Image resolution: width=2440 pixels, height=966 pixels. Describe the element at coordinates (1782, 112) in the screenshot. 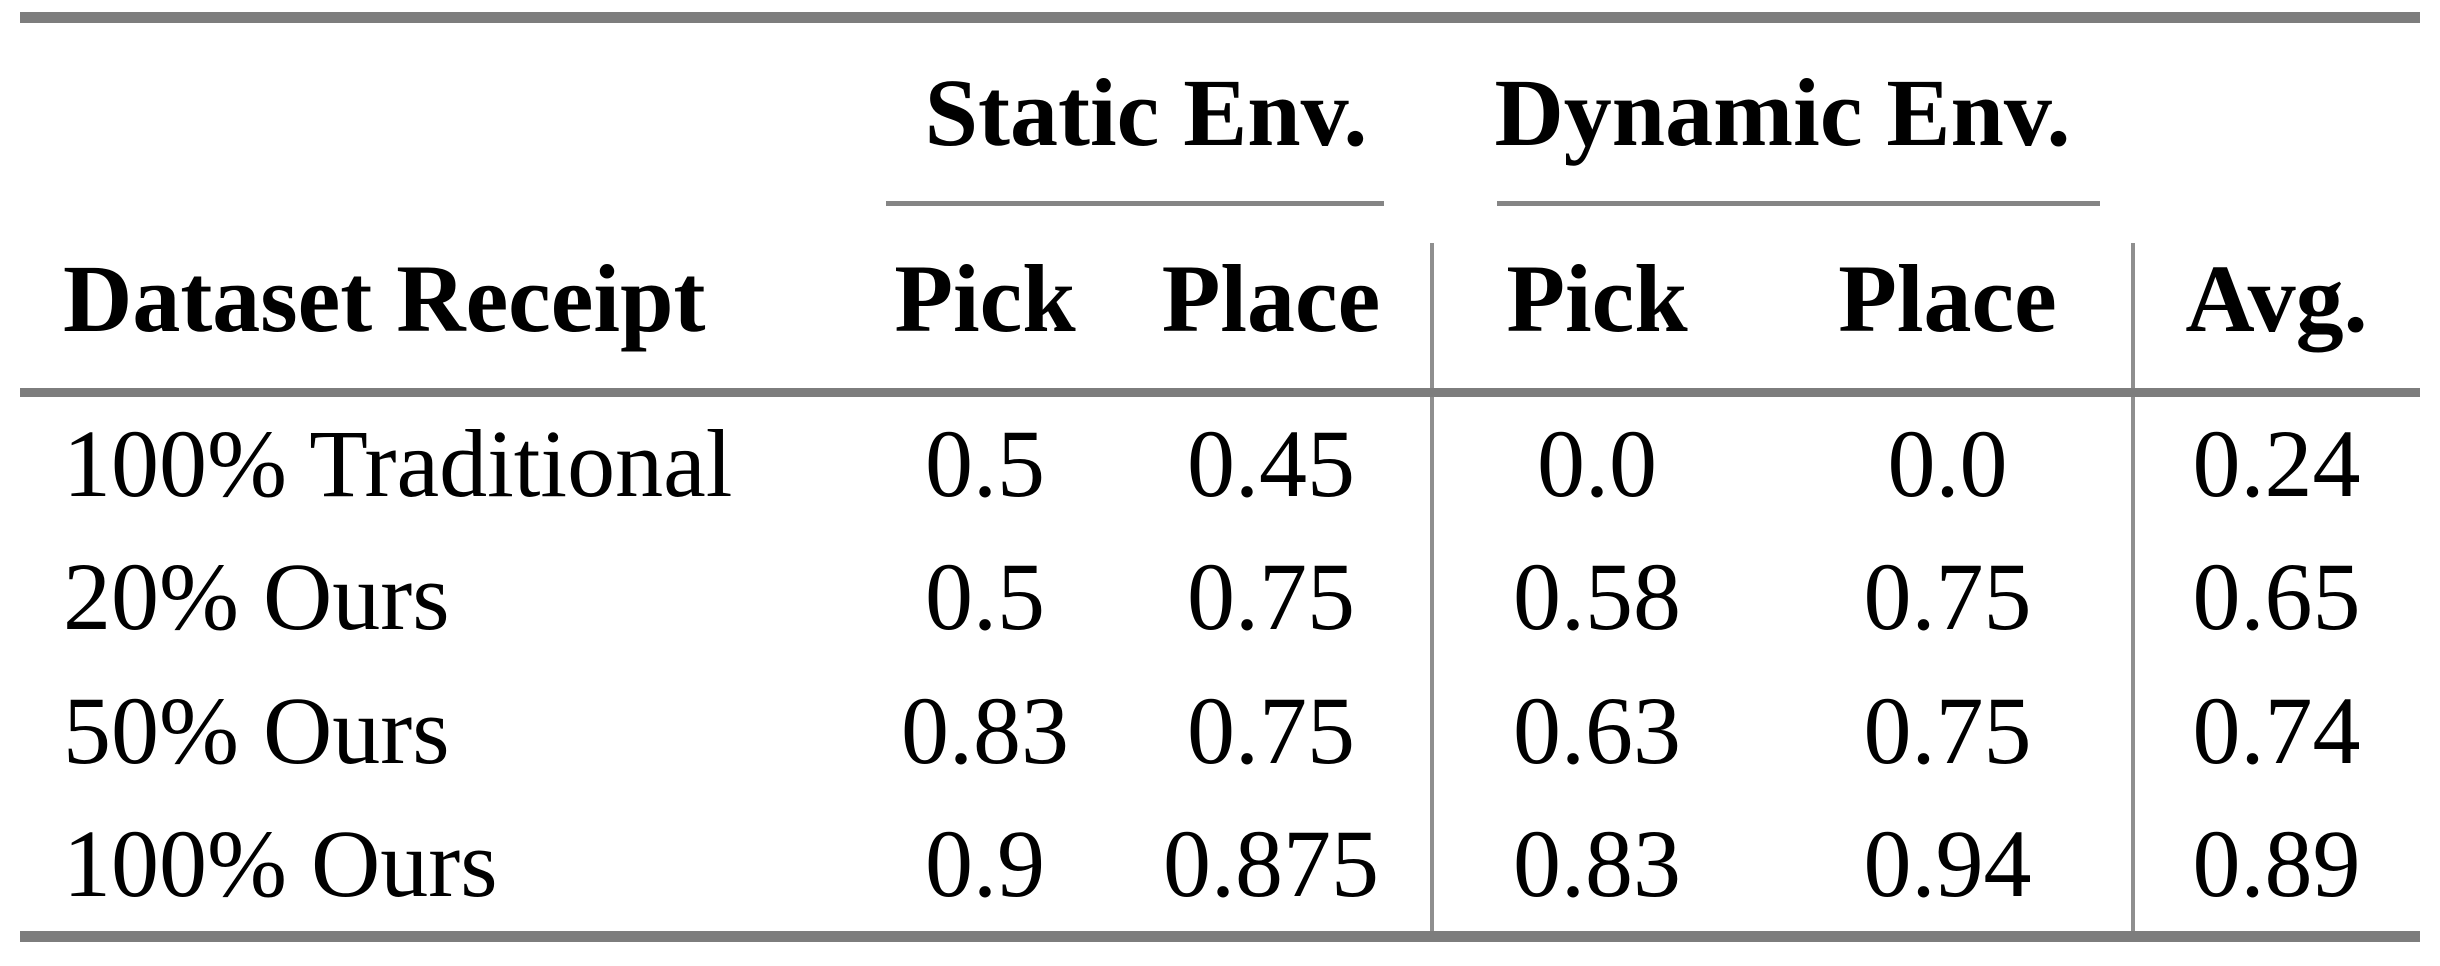

I see `dynamic-env-group-header: Dynamic Env.` at that location.